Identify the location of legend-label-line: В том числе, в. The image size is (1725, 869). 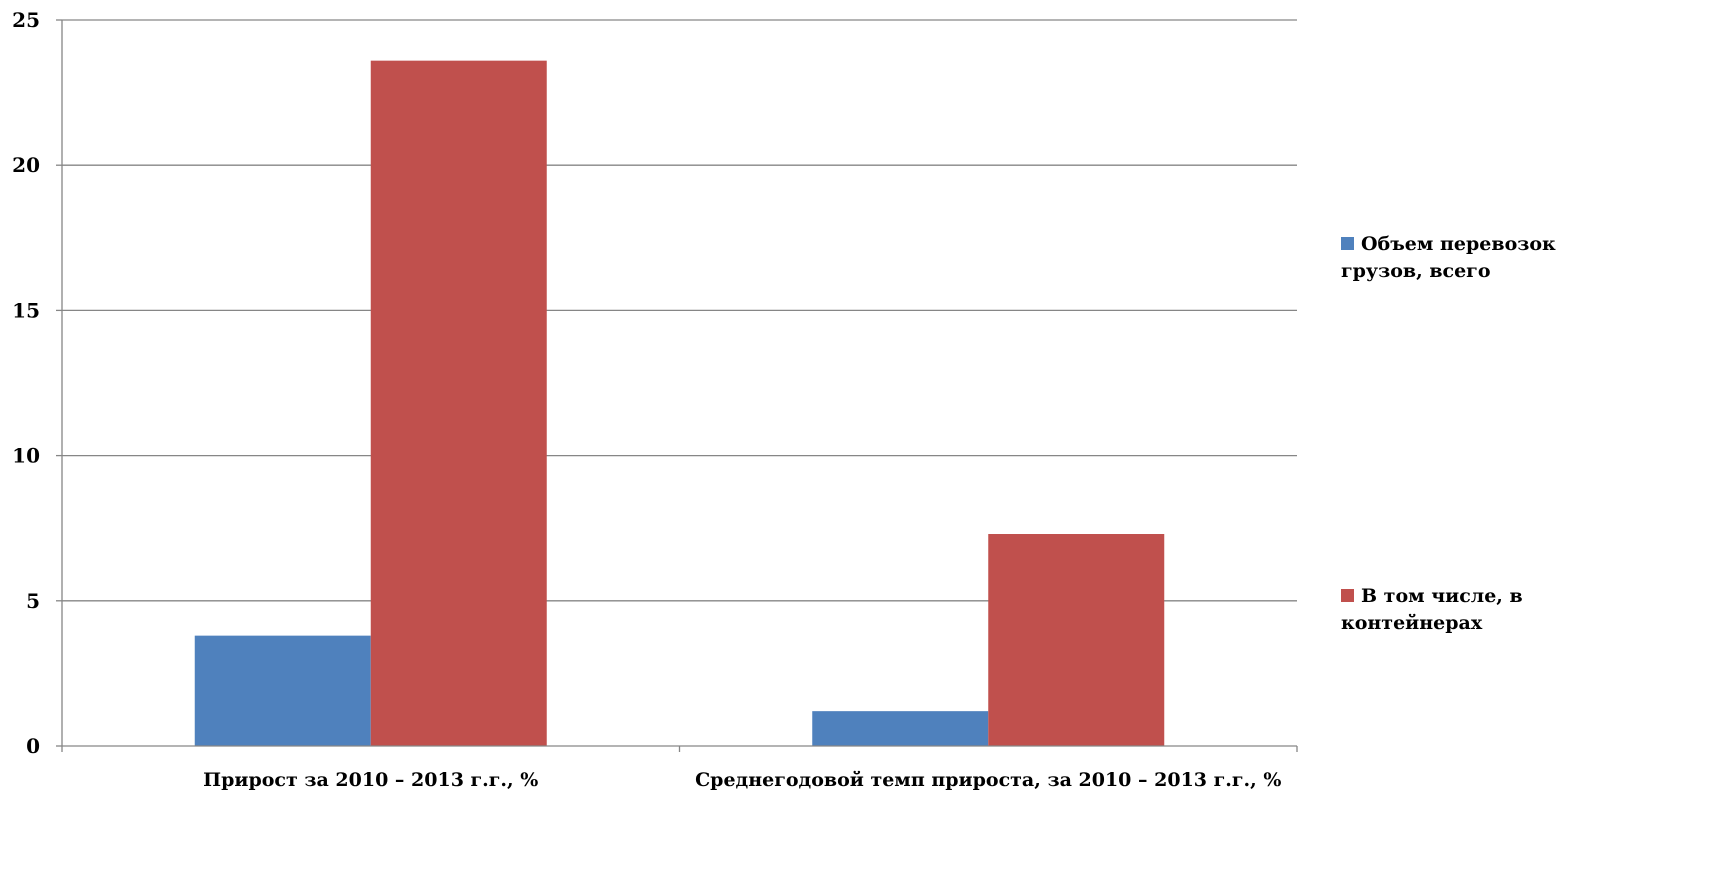
(1442, 596).